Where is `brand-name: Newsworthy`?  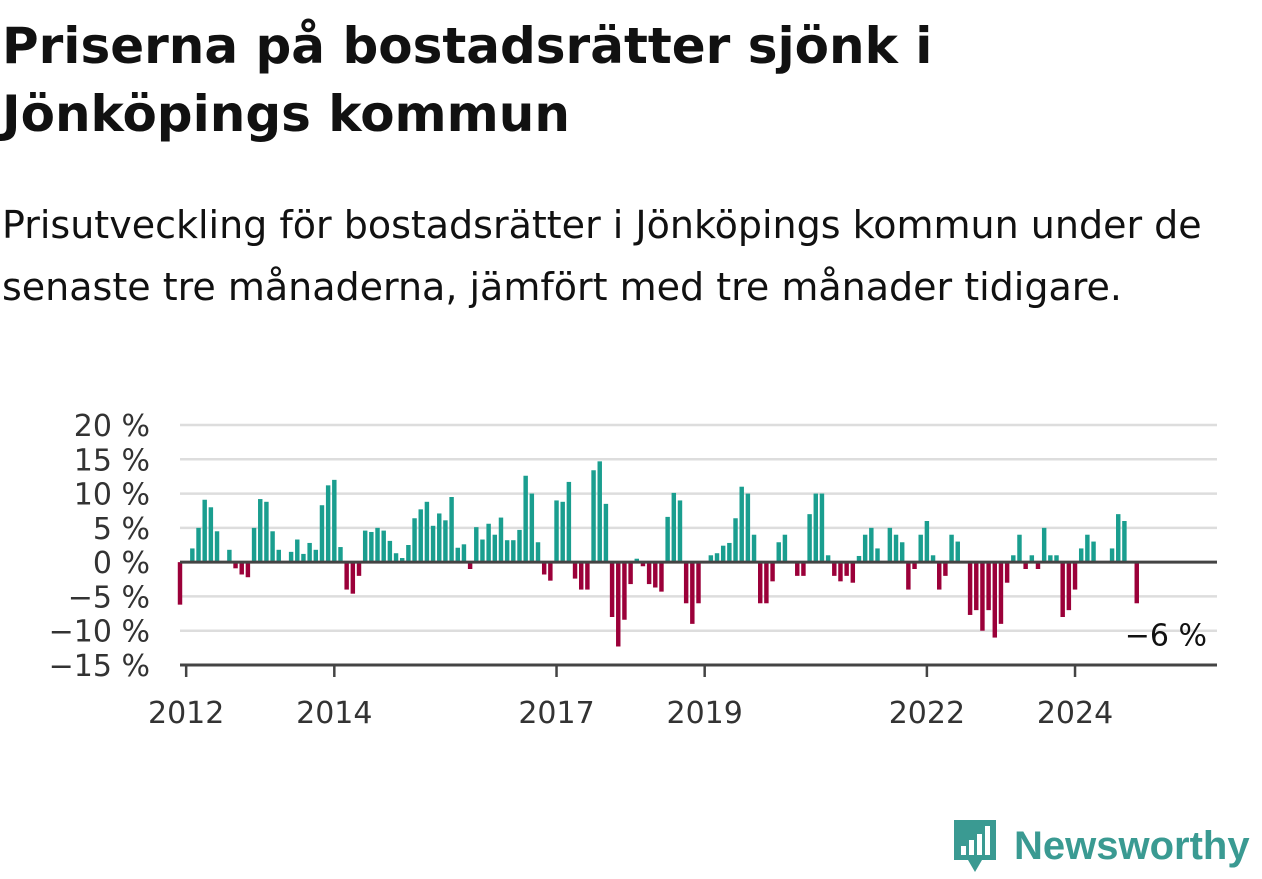 brand-name: Newsworthy is located at coordinates (1132, 845).